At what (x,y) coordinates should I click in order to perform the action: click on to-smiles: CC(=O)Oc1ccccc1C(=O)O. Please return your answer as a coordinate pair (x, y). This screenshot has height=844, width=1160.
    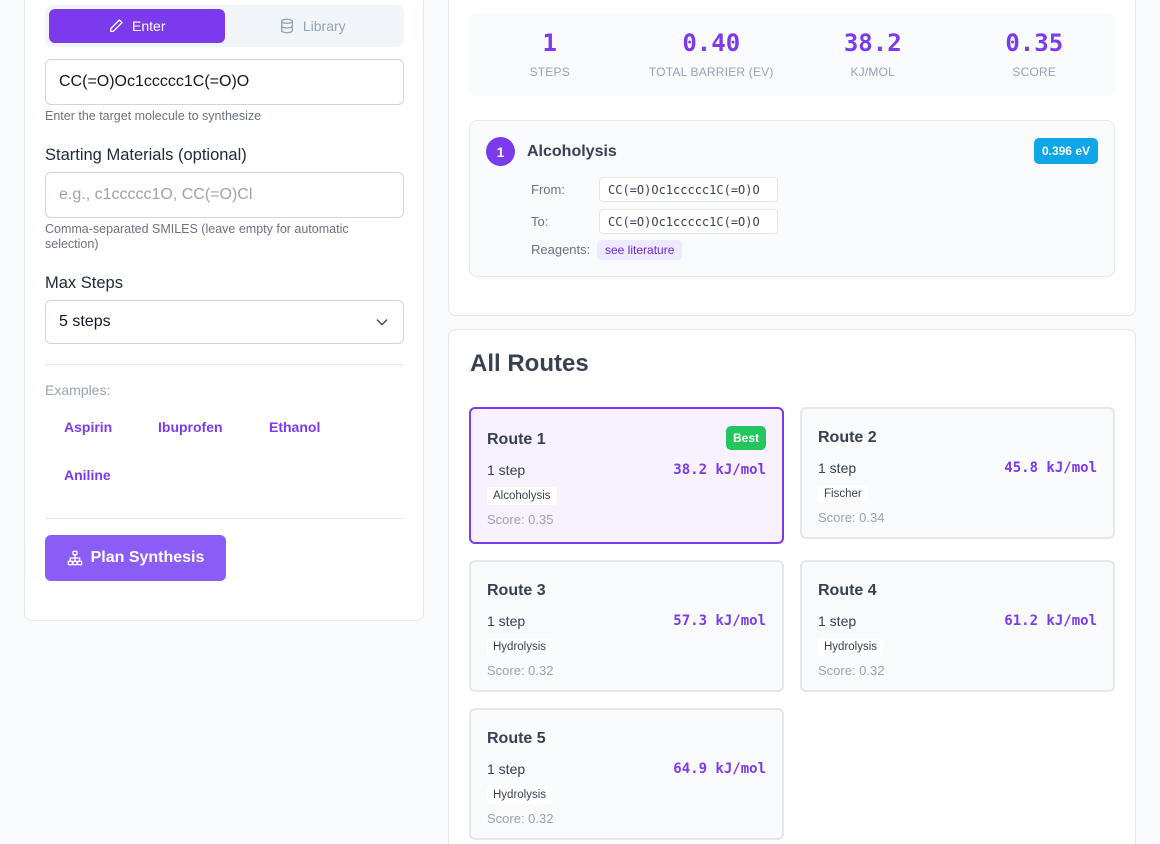
    Looking at the image, I should click on (688, 221).